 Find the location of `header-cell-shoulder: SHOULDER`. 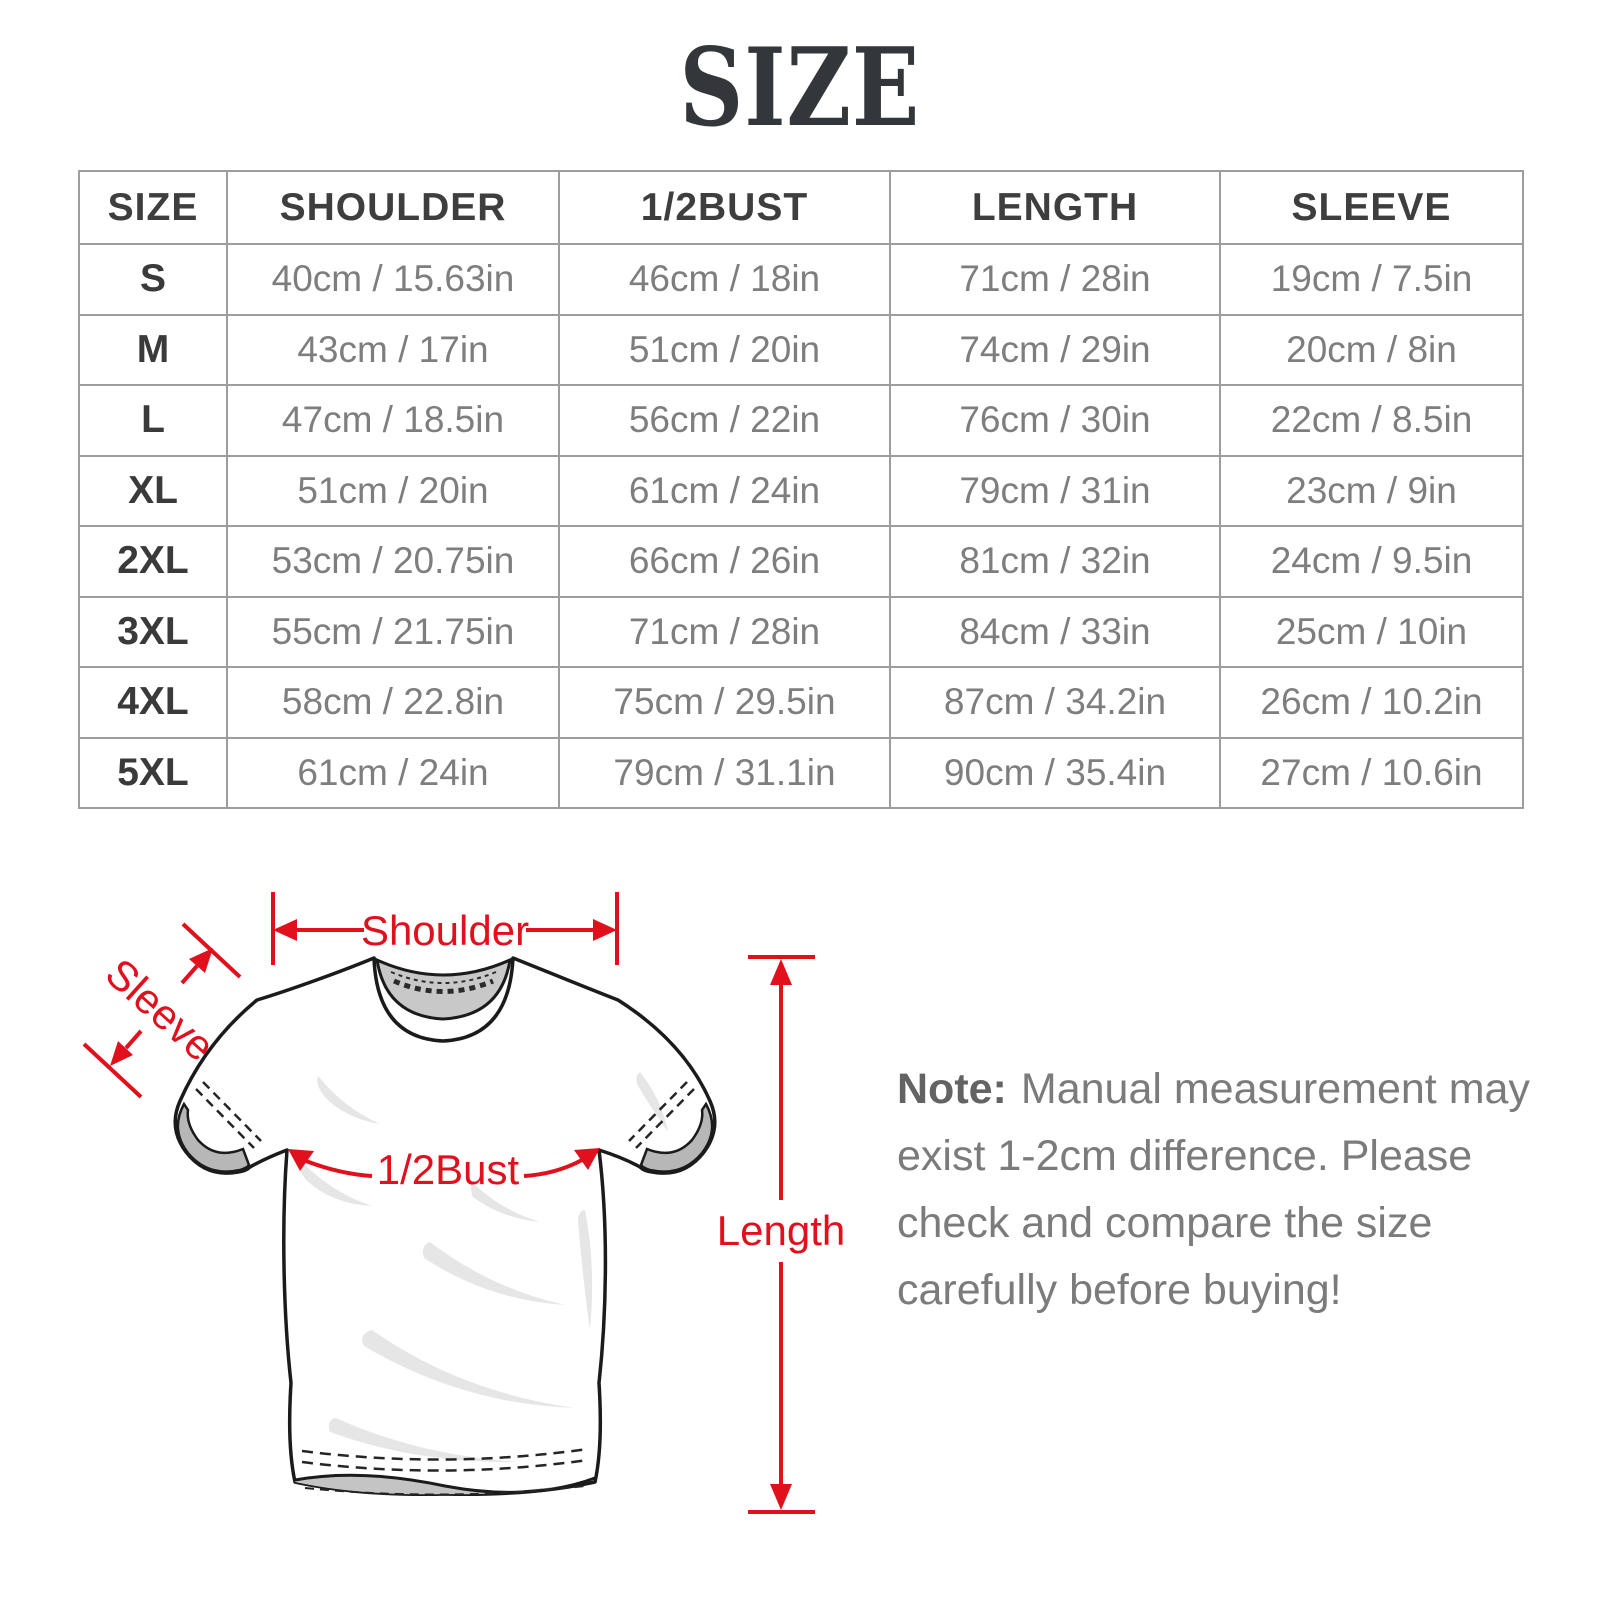

header-cell-shoulder: SHOULDER is located at coordinates (393, 207).